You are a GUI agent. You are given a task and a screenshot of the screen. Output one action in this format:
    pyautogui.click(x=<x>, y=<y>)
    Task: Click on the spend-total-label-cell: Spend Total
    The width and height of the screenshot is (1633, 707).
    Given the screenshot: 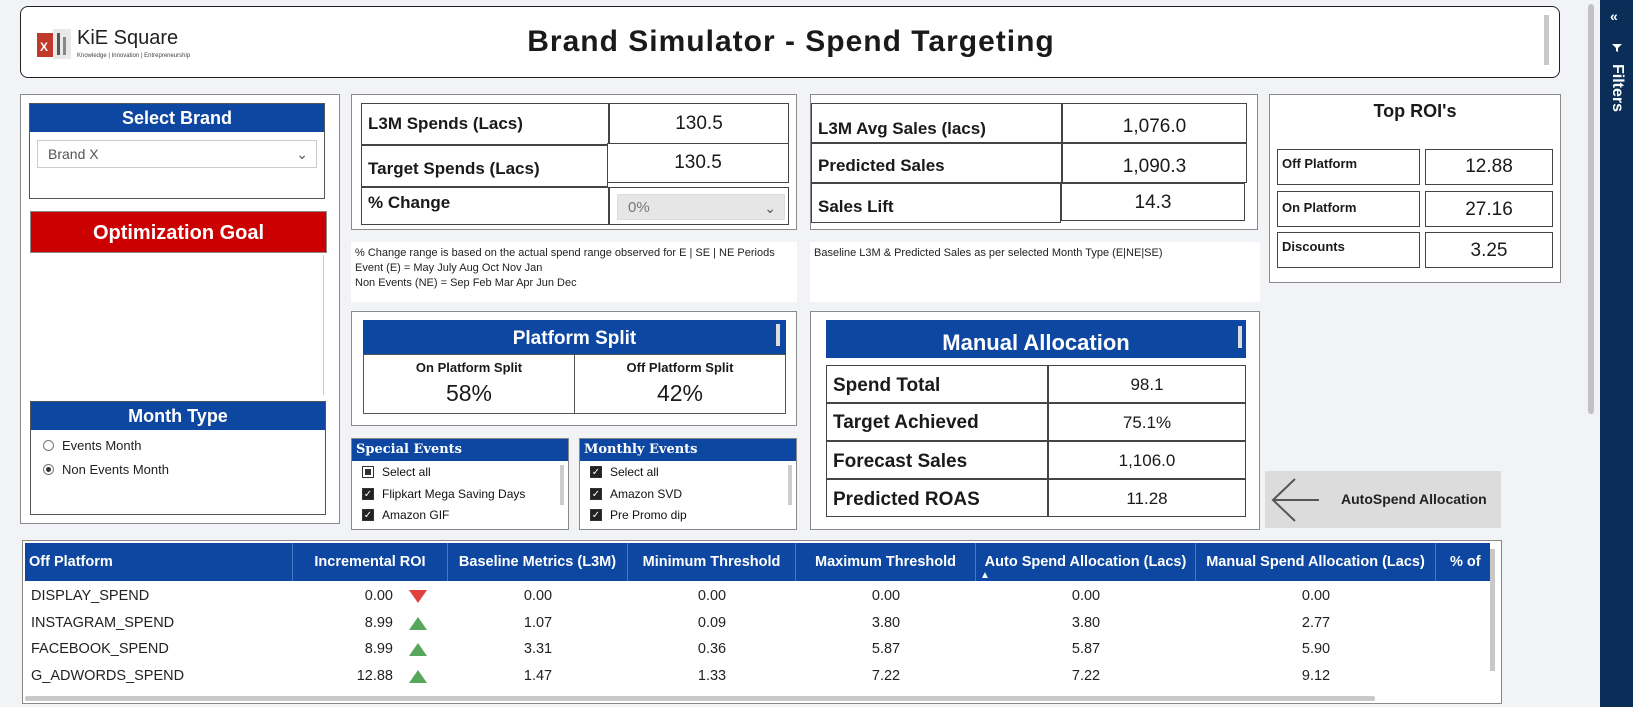 What is the action you would take?
    pyautogui.click(x=937, y=384)
    